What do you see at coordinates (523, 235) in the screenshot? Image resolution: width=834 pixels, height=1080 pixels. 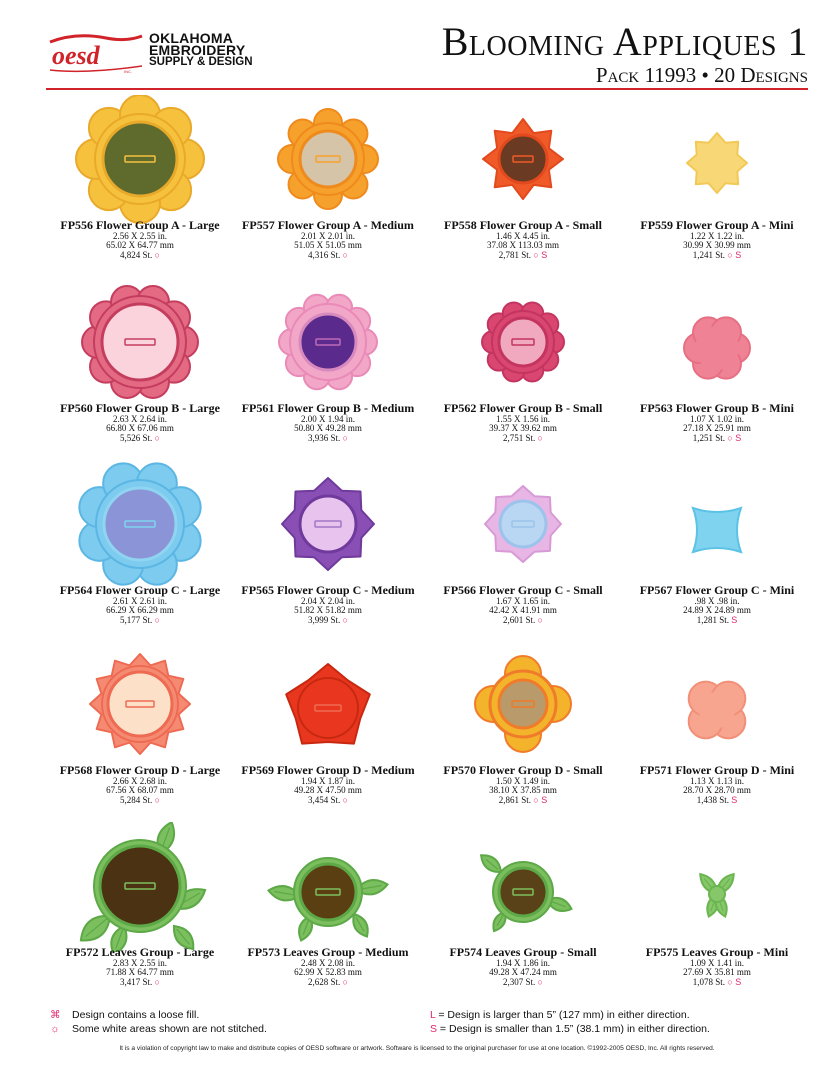 I see `design-size-inches: 1.46 X 4.45 in.` at bounding box center [523, 235].